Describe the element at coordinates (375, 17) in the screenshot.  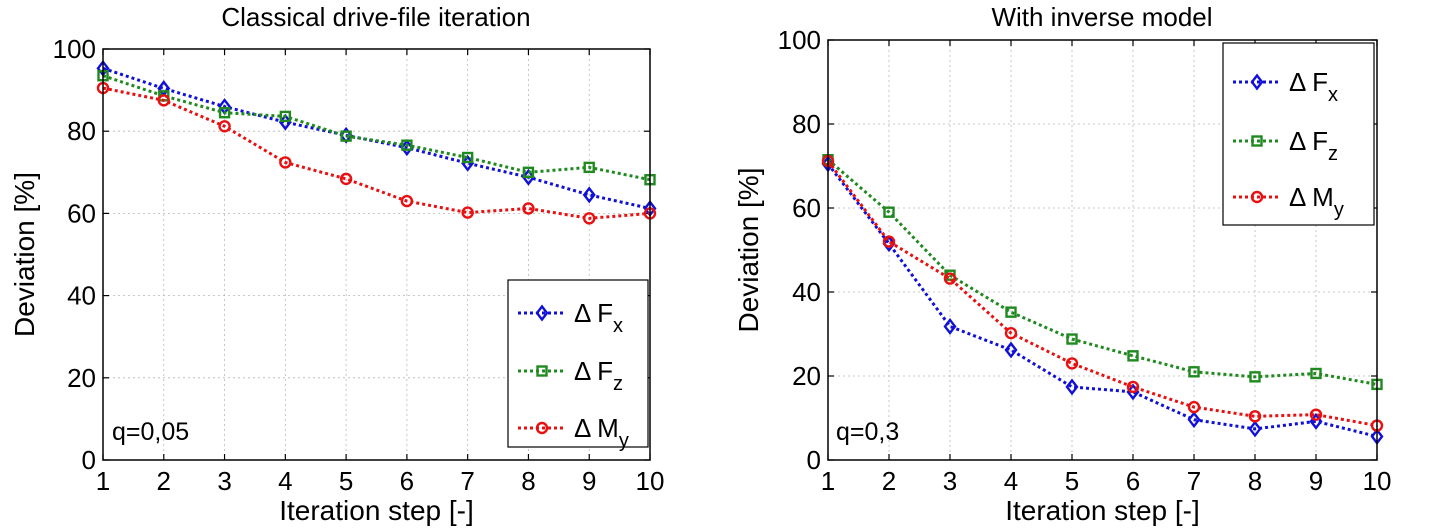
I see `chart-title: Classical drive-file iteration` at that location.